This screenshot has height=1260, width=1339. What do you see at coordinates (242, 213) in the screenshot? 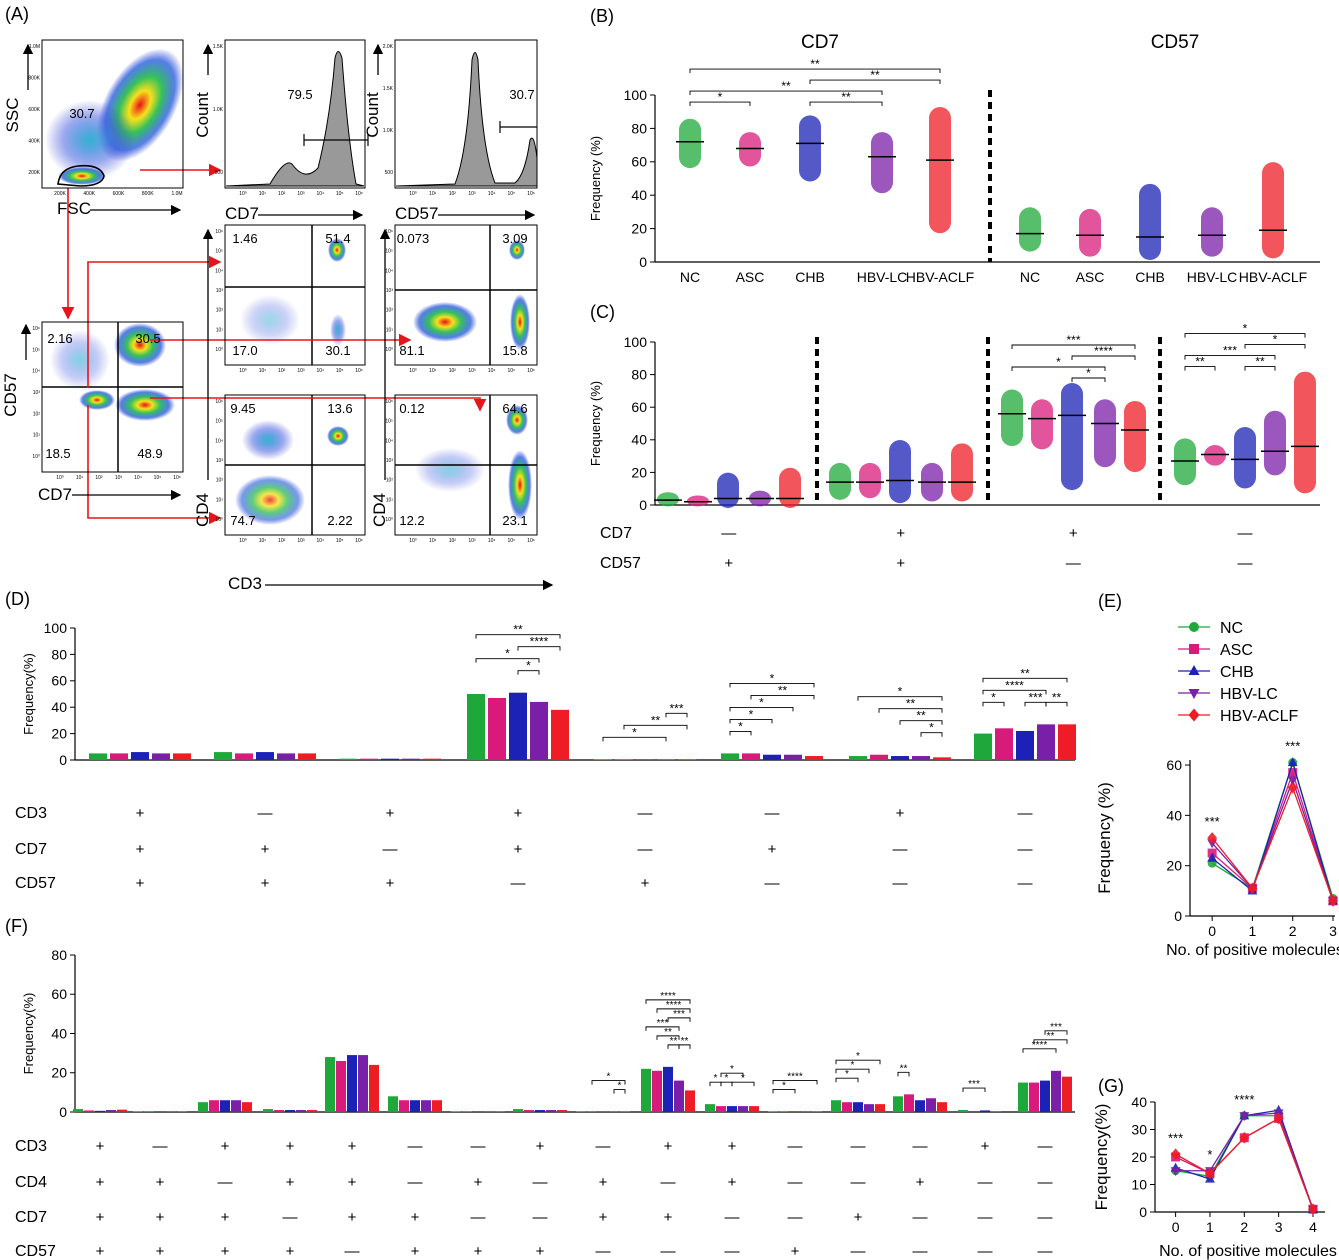
I see `x-axis-label: CD7` at bounding box center [242, 213].